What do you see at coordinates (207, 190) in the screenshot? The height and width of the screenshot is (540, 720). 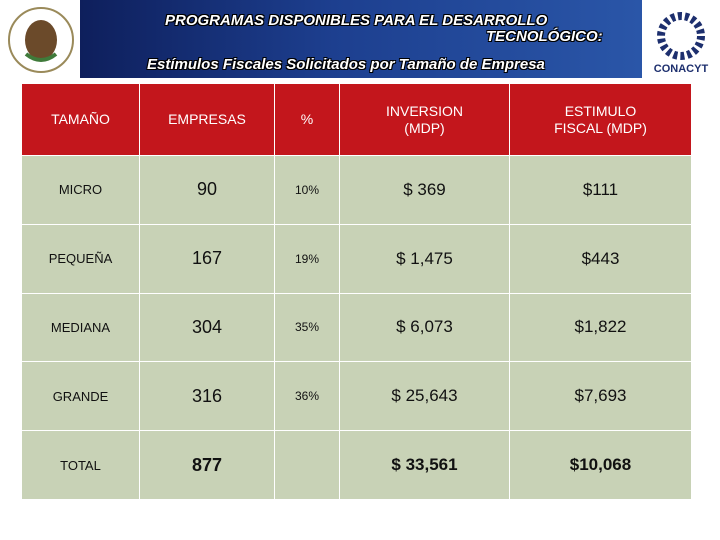 I see `table-cell: 90` at bounding box center [207, 190].